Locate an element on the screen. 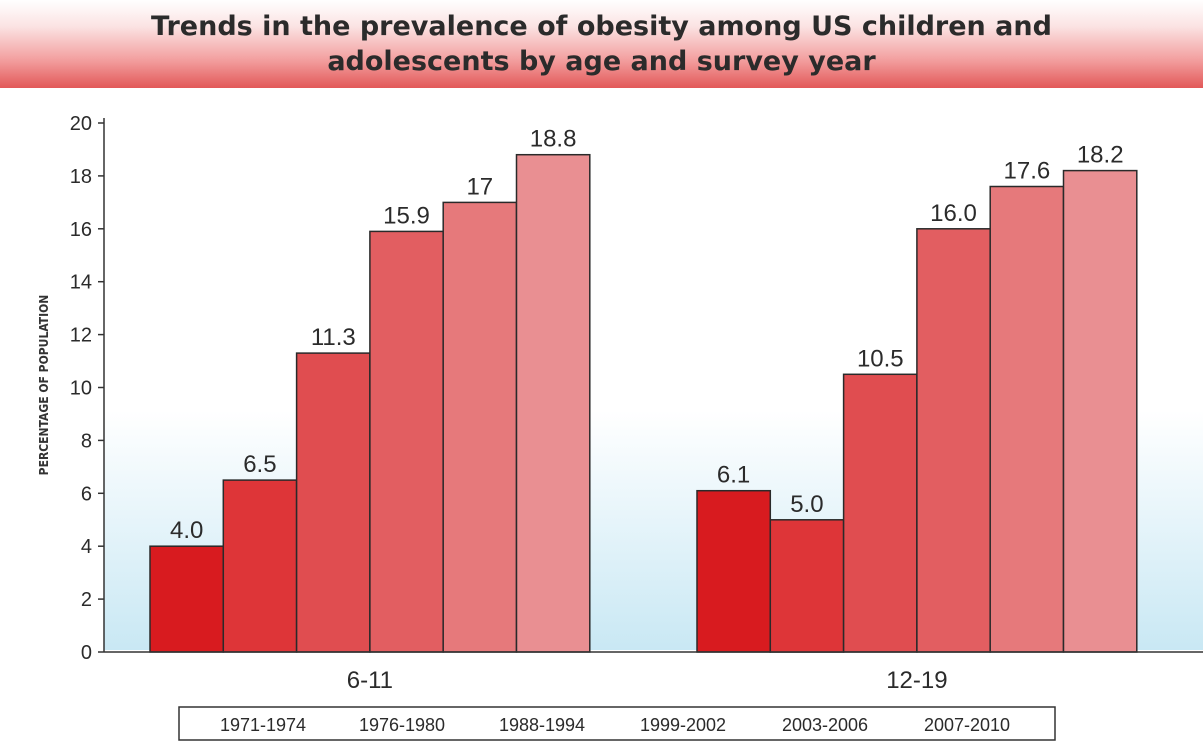 The width and height of the screenshot is (1203, 749). y-tick-label: 14 is located at coordinates (81, 283).